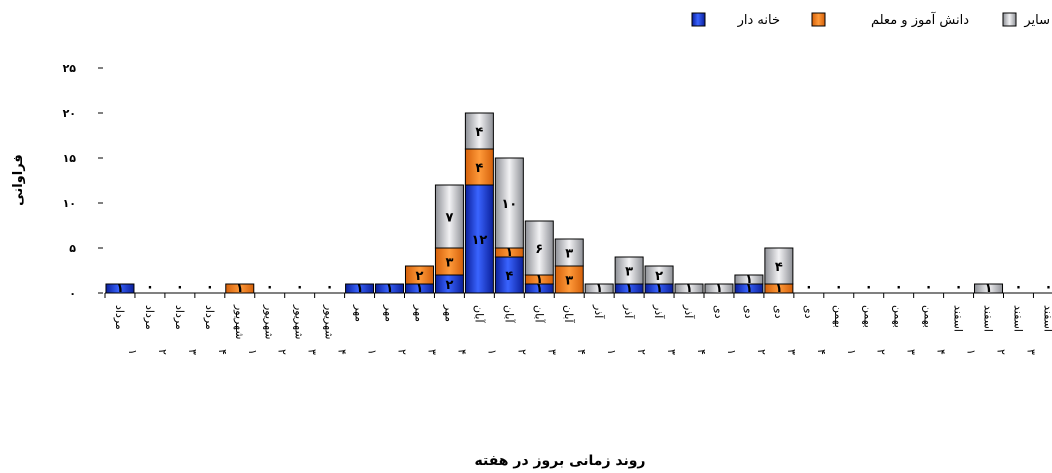  I want to click on y-tick-label: ۱۵, so click(70, 158).